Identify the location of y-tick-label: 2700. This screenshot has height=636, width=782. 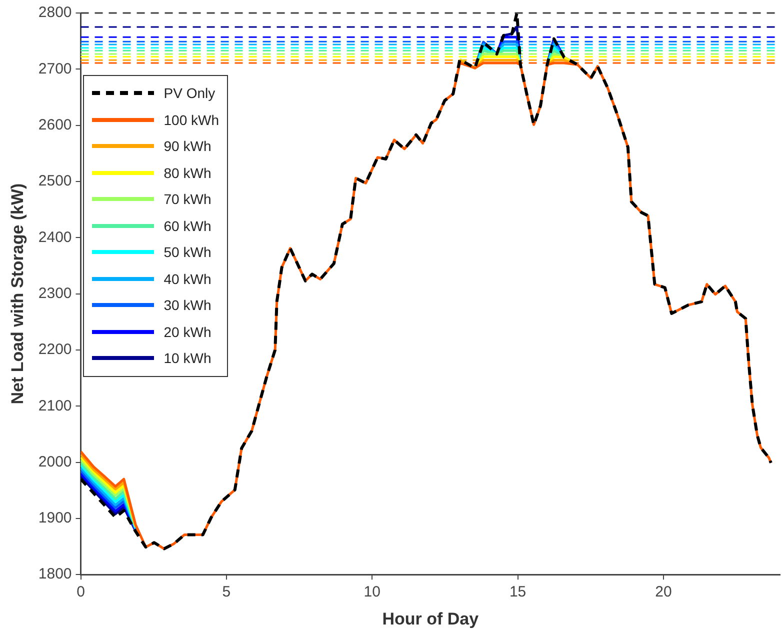
(55, 69).